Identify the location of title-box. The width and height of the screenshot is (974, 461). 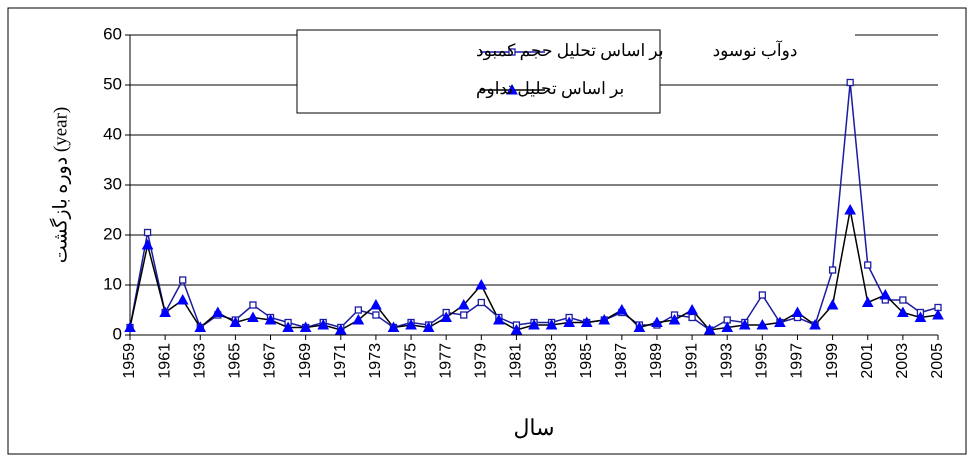
(757, 53).